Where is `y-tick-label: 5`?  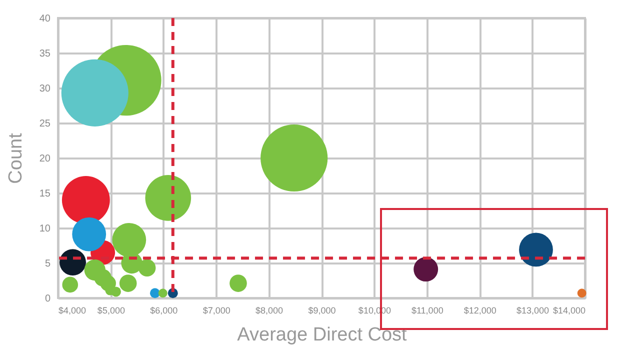 y-tick-label: 5 is located at coordinates (47, 264).